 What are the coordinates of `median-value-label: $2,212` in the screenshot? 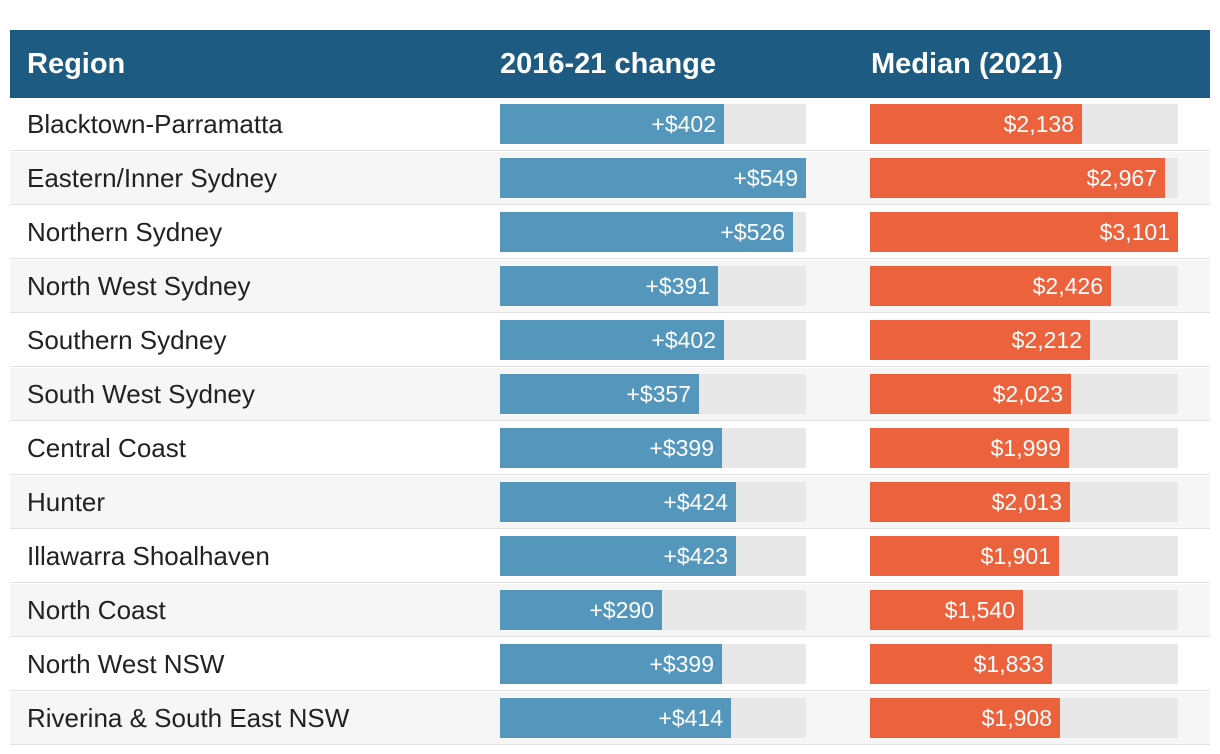 It's located at (1046, 340).